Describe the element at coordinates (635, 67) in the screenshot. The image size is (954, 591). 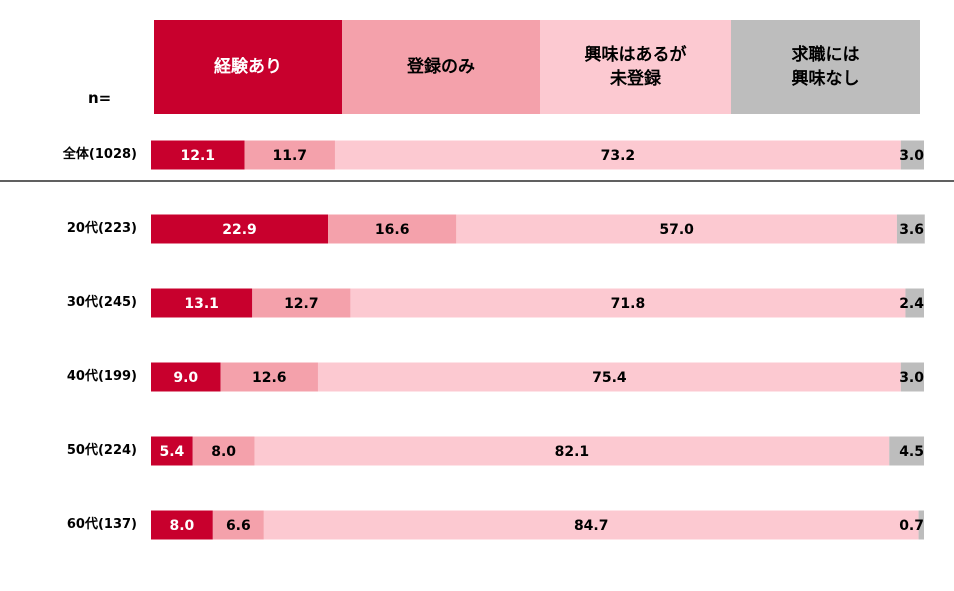
I see `legend-item-3: 興味はあるが 未登録` at that location.